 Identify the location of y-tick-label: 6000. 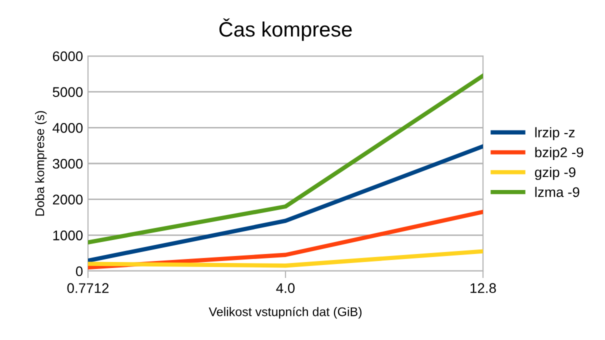
(67, 56).